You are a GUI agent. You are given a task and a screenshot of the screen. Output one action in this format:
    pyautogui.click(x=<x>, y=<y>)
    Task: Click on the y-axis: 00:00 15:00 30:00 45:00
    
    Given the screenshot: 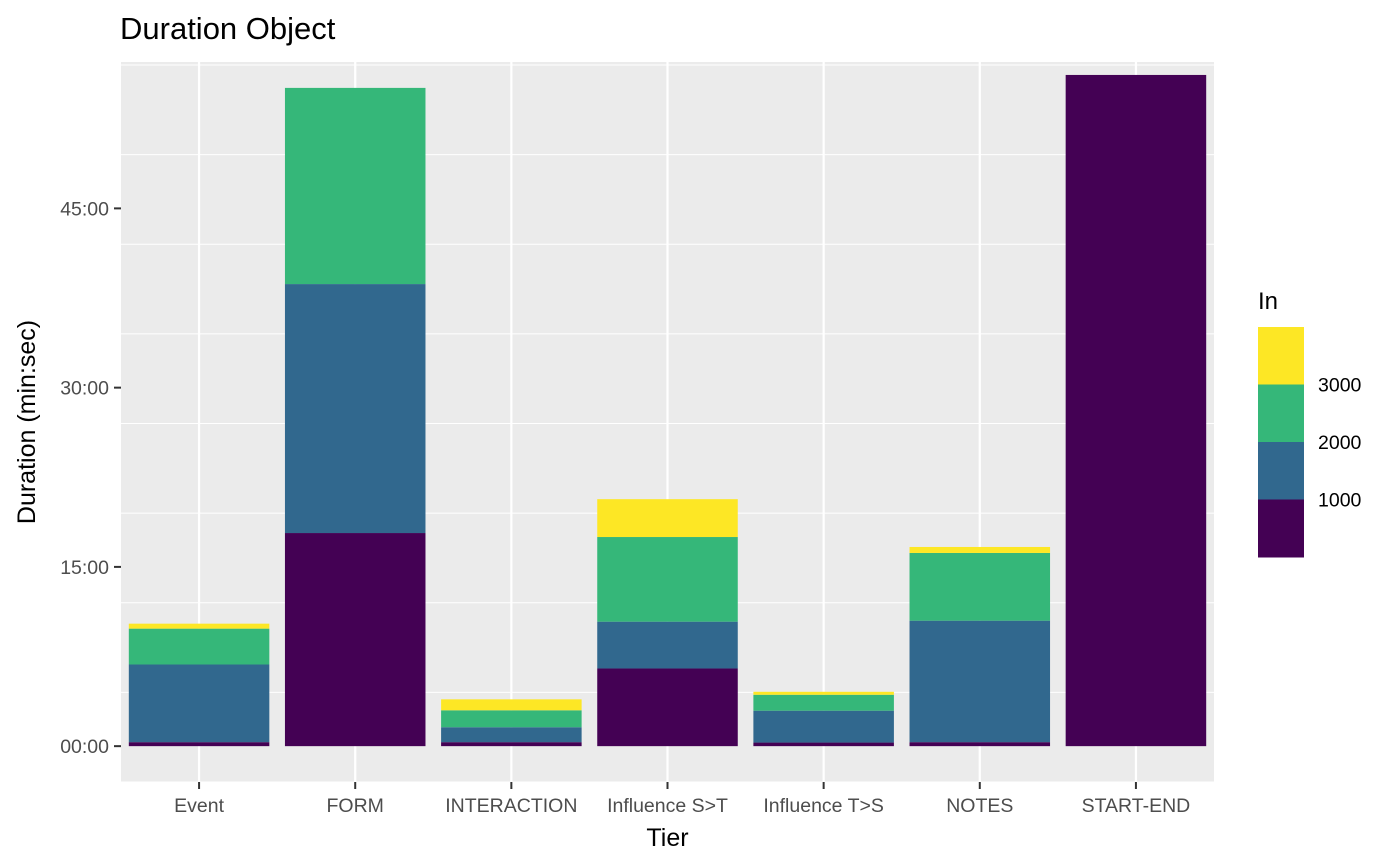 What is the action you would take?
    pyautogui.click(x=90, y=478)
    